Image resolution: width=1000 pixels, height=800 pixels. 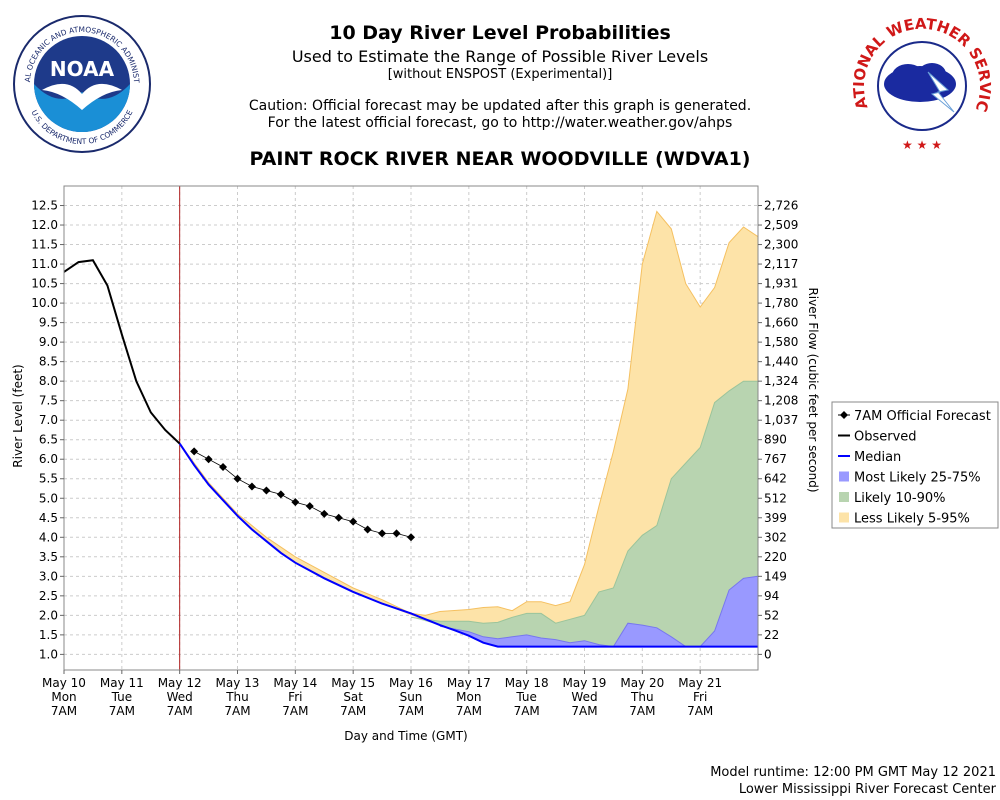 I want to click on x-tick-label: May 19, so click(x=585, y=683).